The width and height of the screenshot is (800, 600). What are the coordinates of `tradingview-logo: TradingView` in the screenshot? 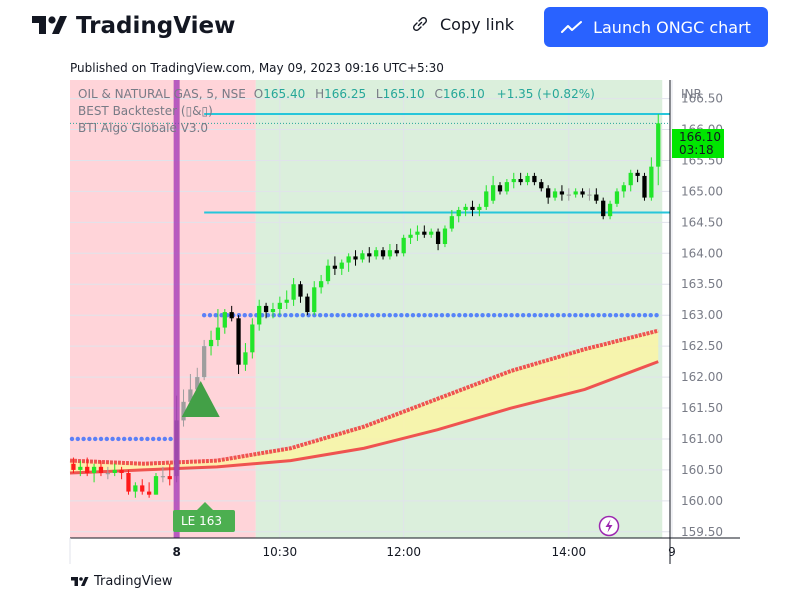 It's located at (133, 26).